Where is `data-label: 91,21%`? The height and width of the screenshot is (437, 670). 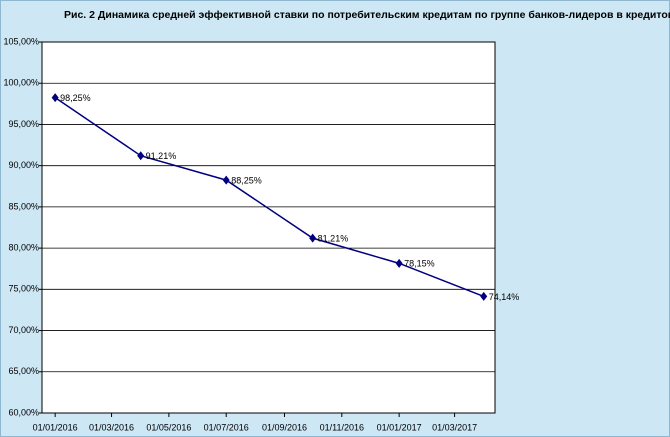
data-label: 91,21% is located at coordinates (161, 156).